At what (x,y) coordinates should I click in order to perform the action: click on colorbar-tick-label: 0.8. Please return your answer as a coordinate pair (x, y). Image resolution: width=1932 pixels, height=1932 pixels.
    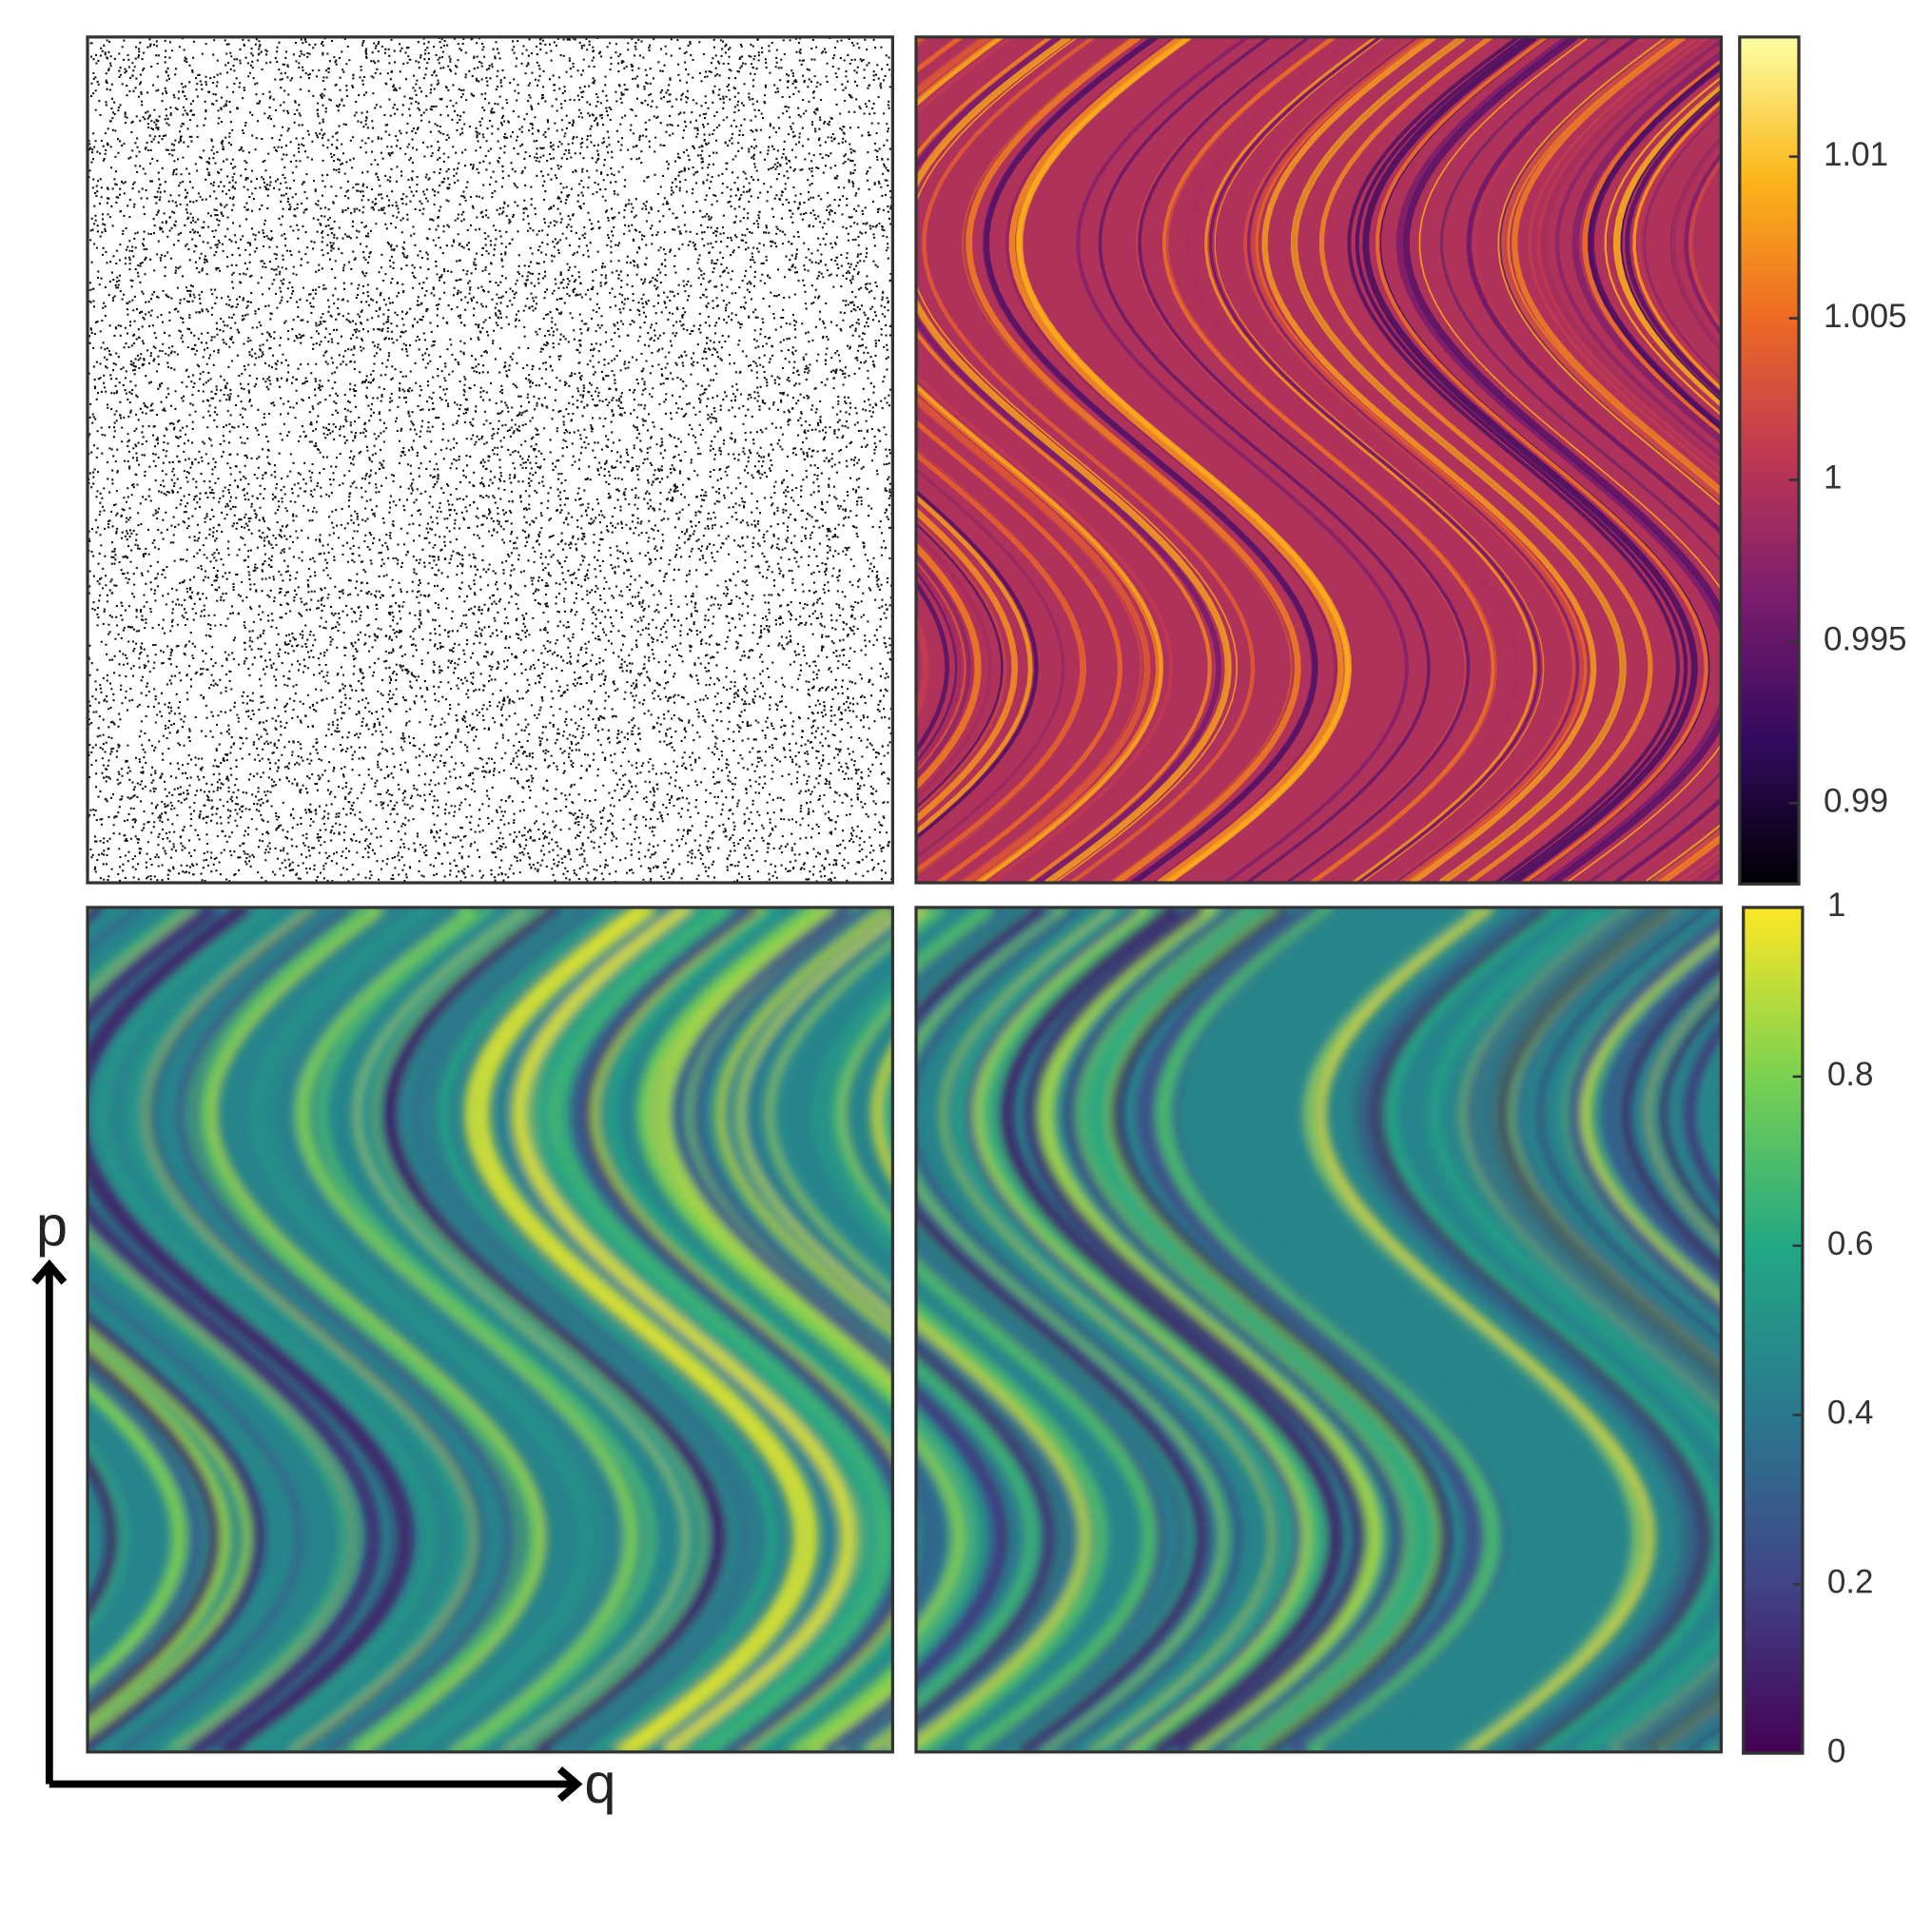
    Looking at the image, I should click on (1851, 1075).